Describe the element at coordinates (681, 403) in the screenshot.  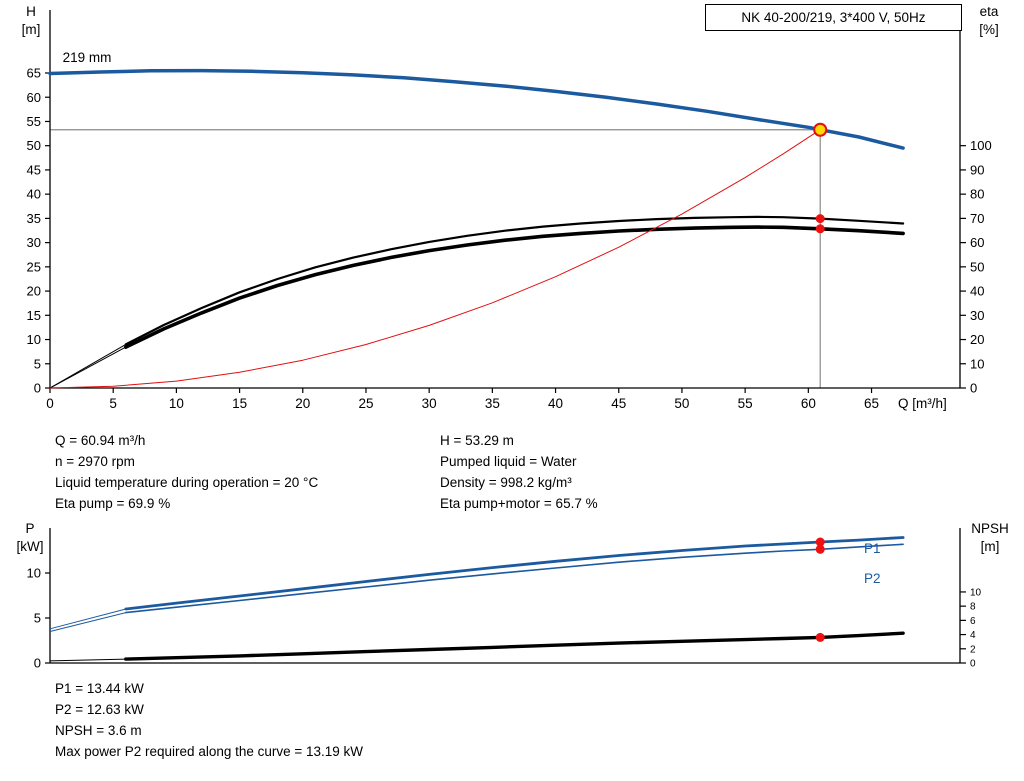
I see `x-tick-label: 50` at that location.